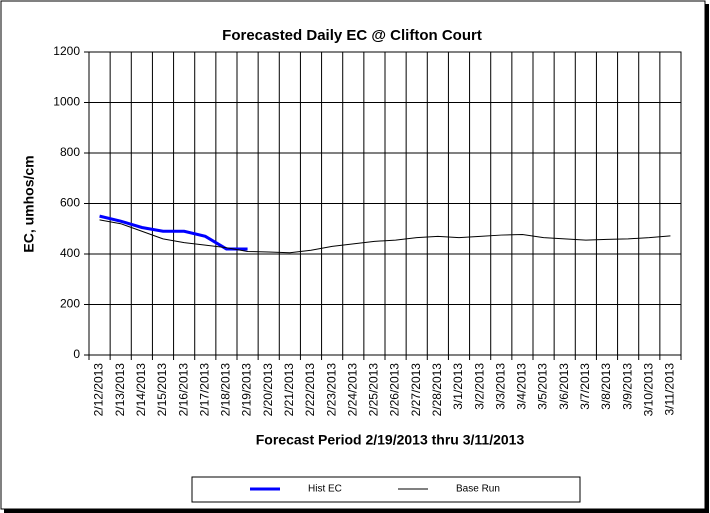 This screenshot has height=513, width=710. What do you see at coordinates (204, 390) in the screenshot?
I see `x-tick-label: 2/17/2013` at bounding box center [204, 390].